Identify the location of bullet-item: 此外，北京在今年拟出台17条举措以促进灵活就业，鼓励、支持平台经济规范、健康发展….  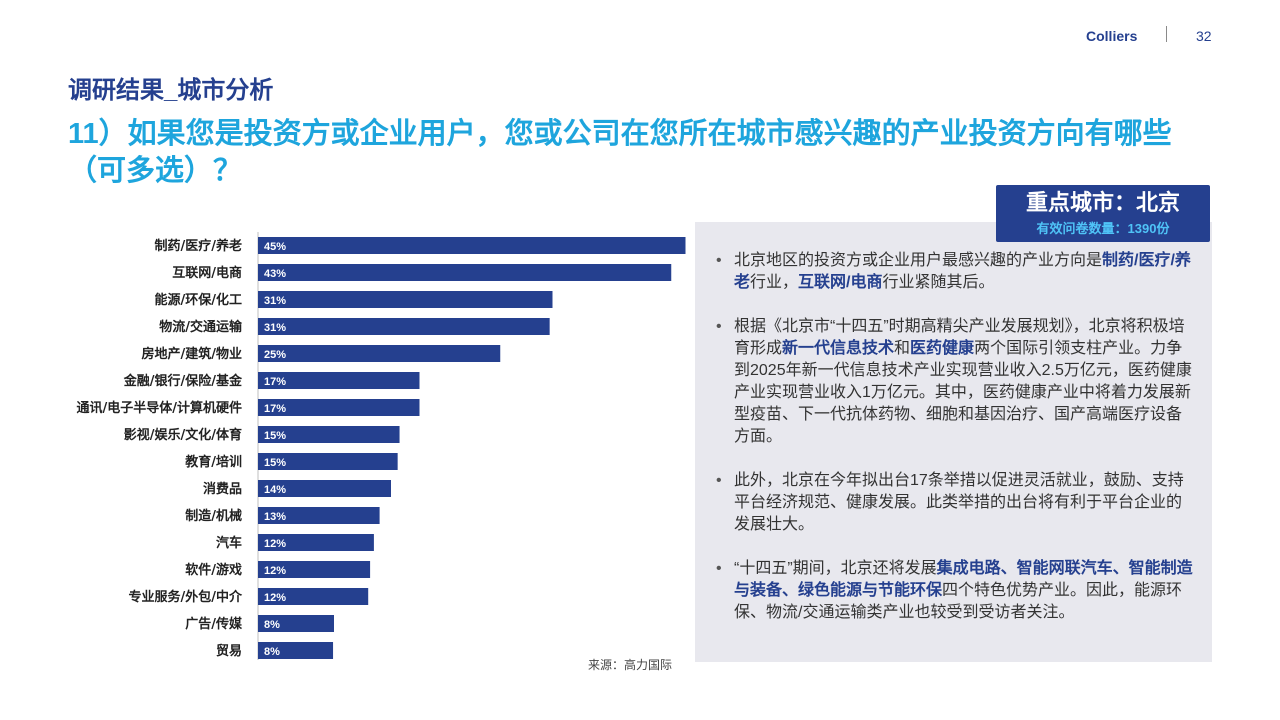
(956, 503).